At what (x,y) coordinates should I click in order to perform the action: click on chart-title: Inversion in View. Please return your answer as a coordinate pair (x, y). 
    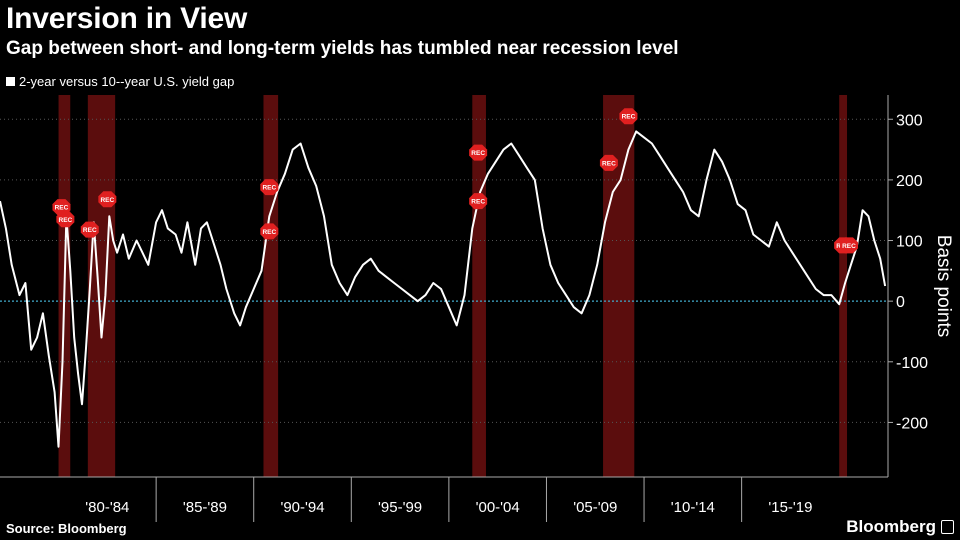
    Looking at the image, I should click on (127, 18).